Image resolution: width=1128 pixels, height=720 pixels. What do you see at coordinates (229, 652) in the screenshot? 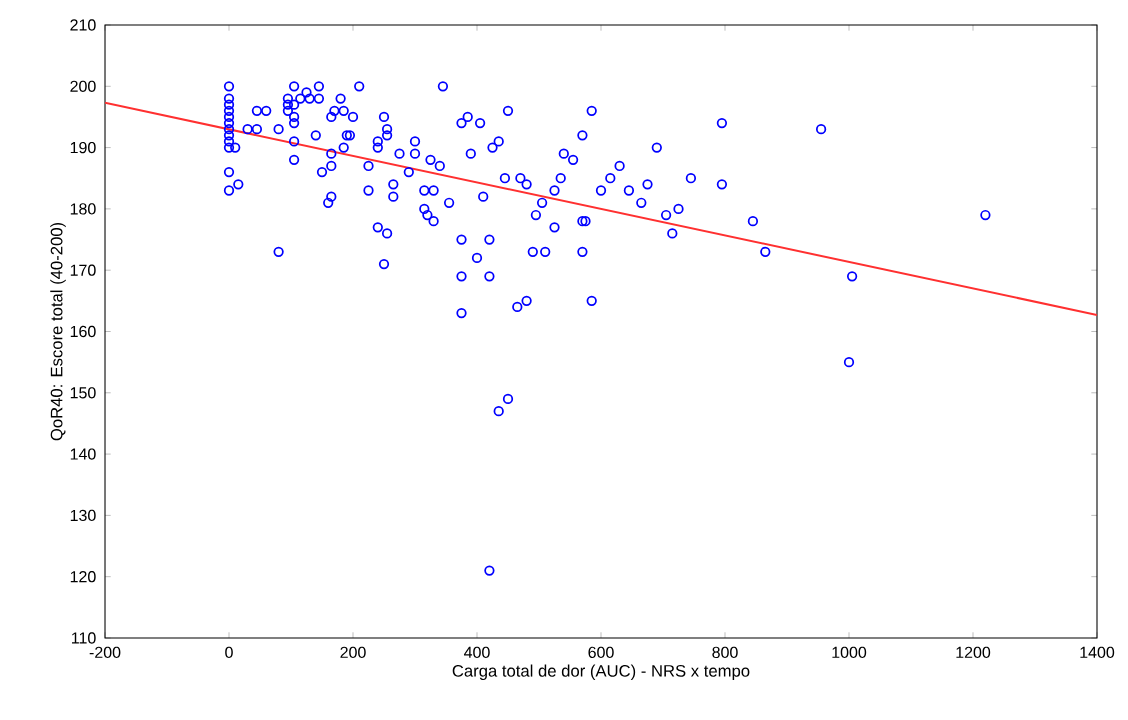
I see `x-tick-label: 0` at bounding box center [229, 652].